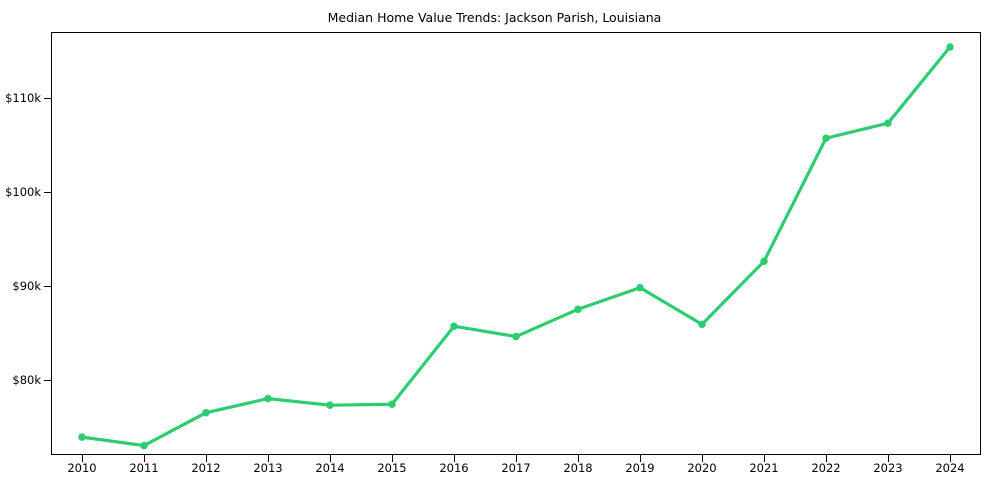 The height and width of the screenshot is (490, 989). I want to click on y-tick-label: $90k, so click(26, 285).